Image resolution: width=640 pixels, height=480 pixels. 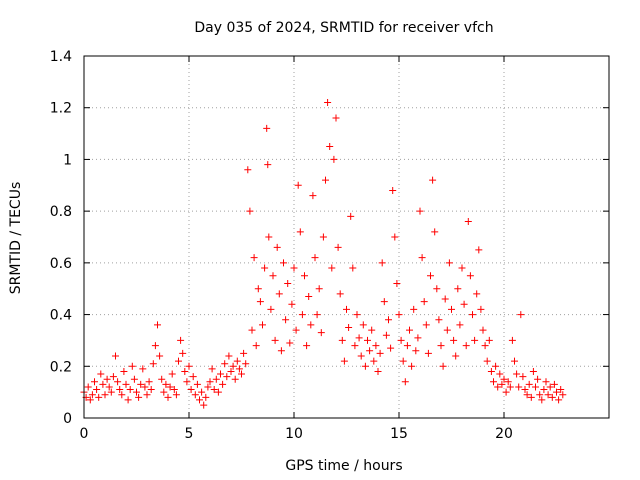 What do you see at coordinates (61, 57) in the screenshot?
I see `y-tick-label: 1.4` at bounding box center [61, 57].